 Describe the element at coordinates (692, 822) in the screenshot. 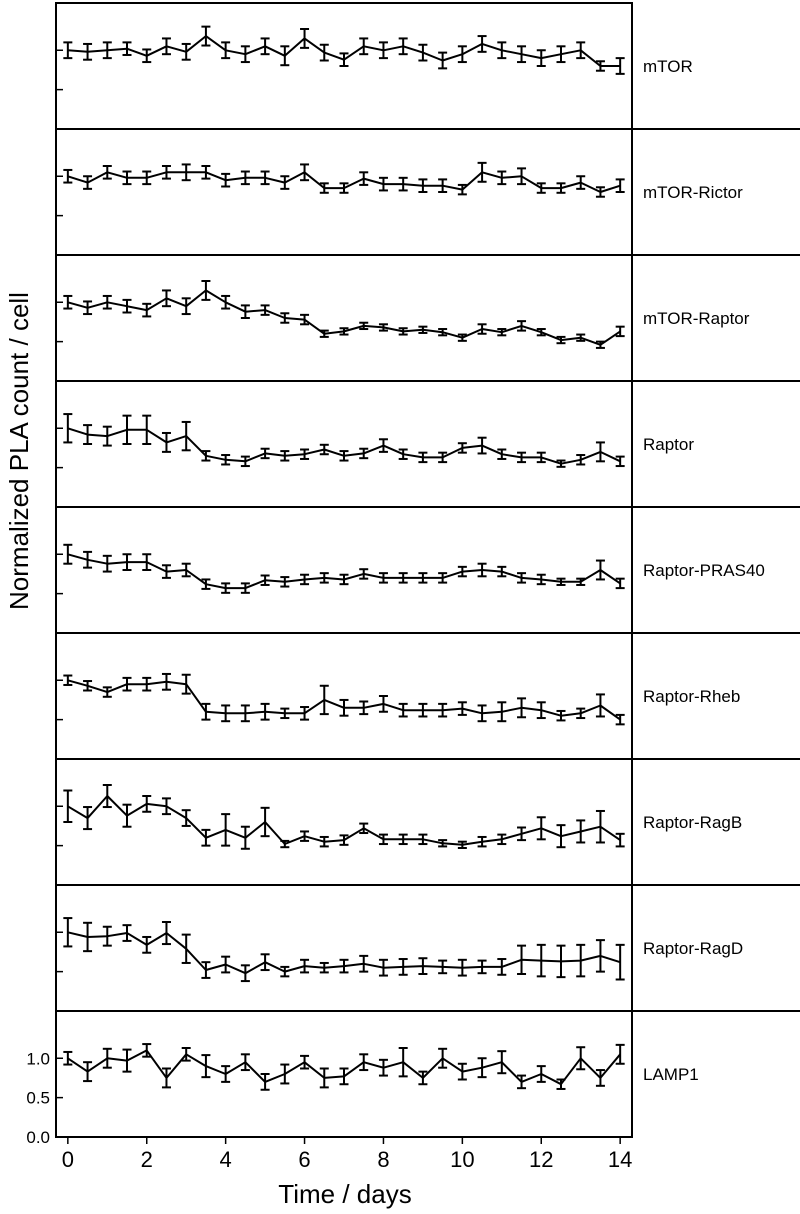

I see `panel-label: Raptor-RagB` at that location.